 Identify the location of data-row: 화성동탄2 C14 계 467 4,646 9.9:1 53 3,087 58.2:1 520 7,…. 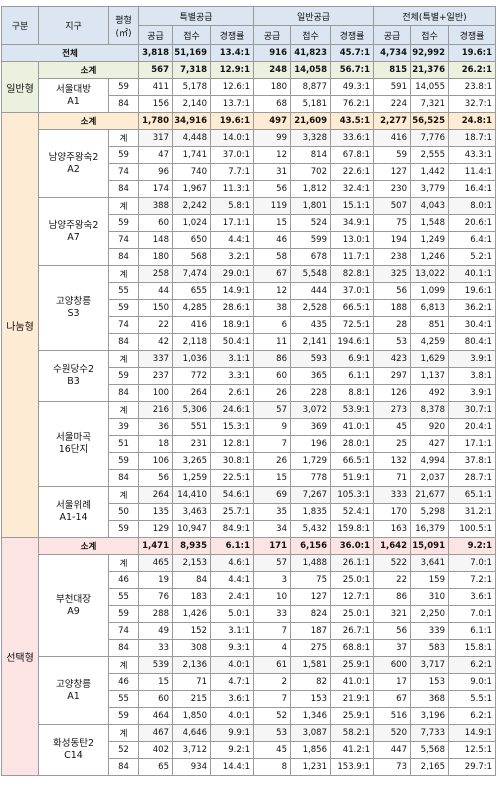
(249, 750).